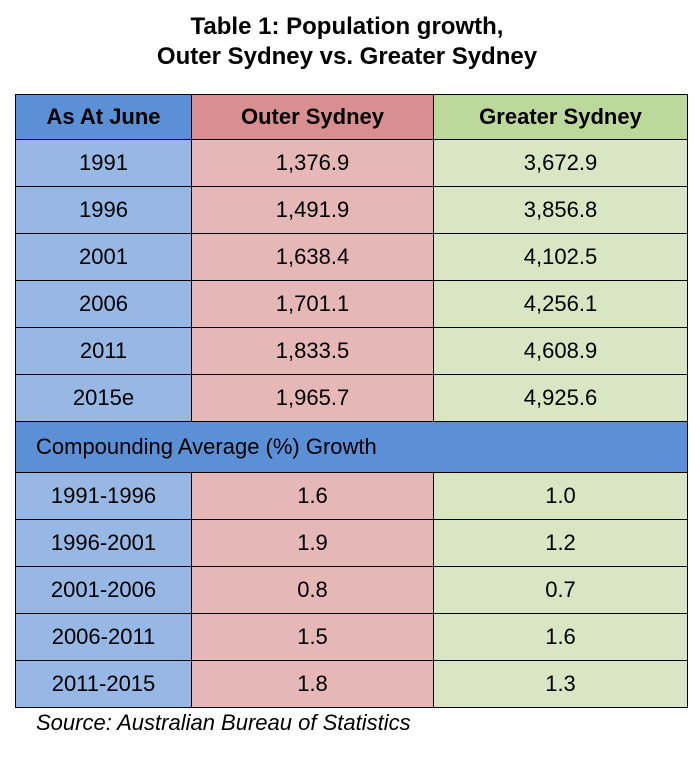  Describe the element at coordinates (223, 722) in the screenshot. I see `source-note: Source: Australian Bureau of Statistics` at that location.